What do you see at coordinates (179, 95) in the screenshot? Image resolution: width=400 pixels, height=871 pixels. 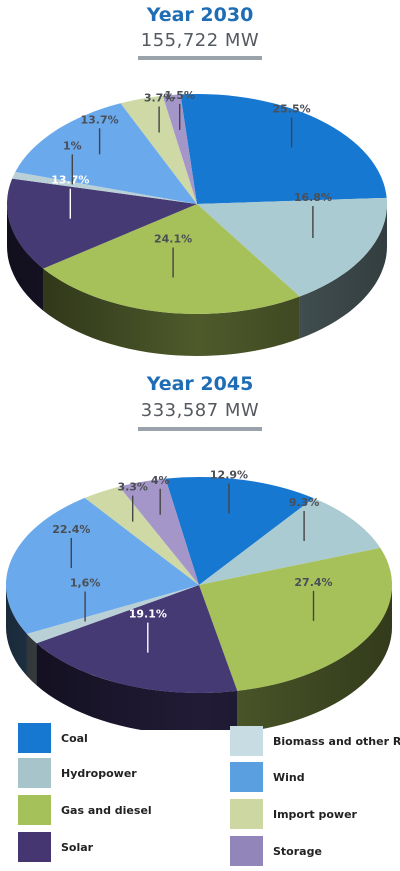 I see `data-label-storage: 1.5%` at bounding box center [179, 95].